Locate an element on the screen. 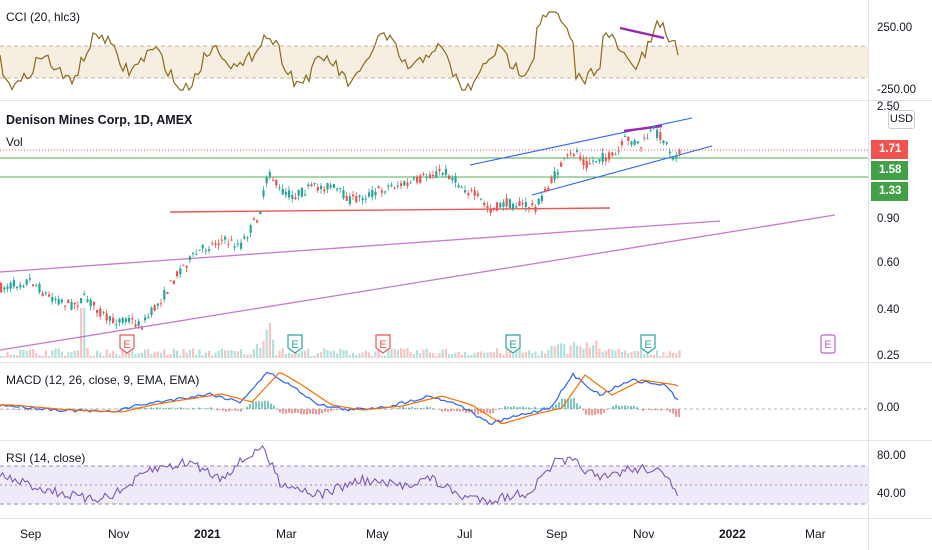 The width and height of the screenshot is (932, 550). rsi-indicator-label: RSI (14, close) is located at coordinates (46, 458).